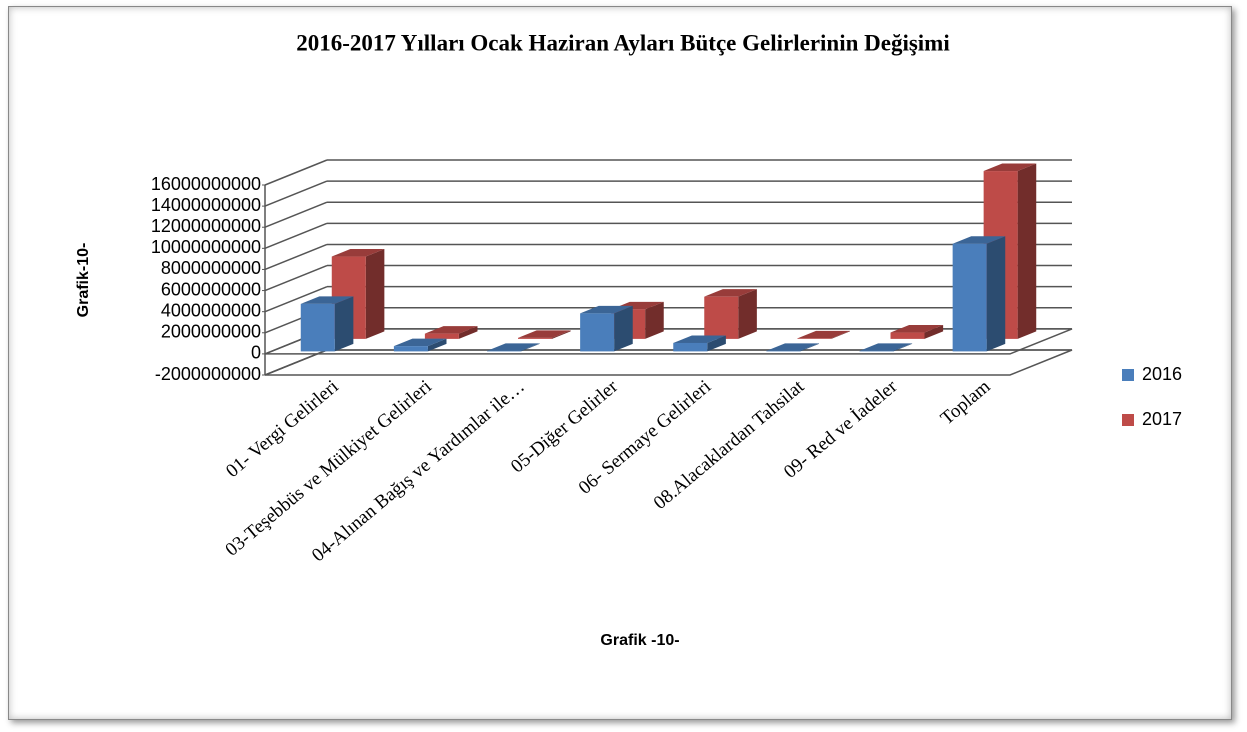 The width and height of the screenshot is (1247, 732). I want to click on y-tick-label: -2000000000, so click(208, 374).